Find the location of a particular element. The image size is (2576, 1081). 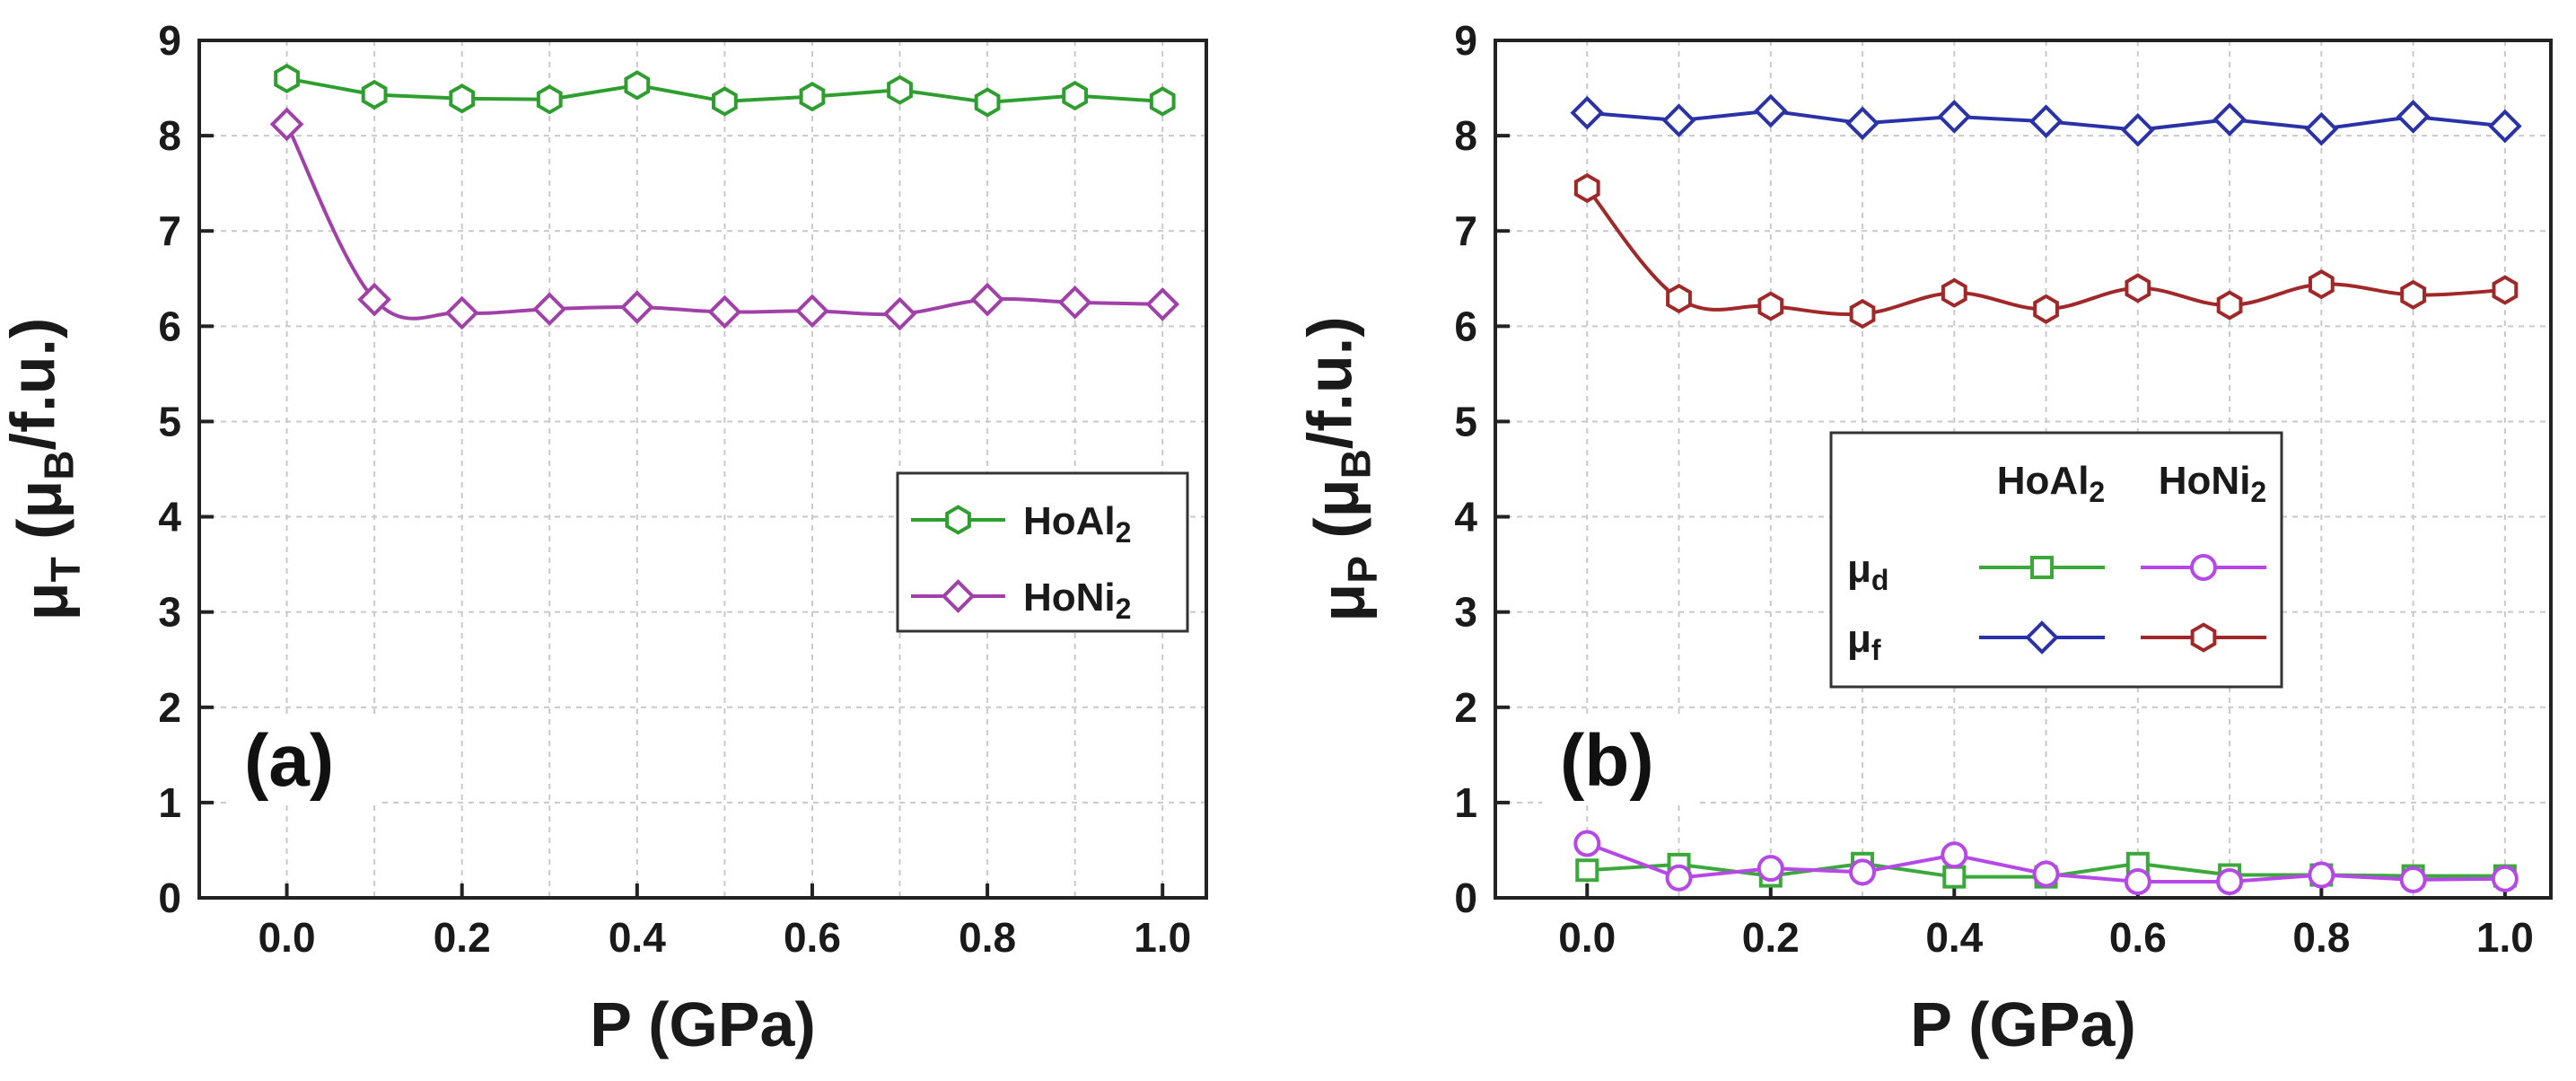

legend: HoAl2 HoNi2 is located at coordinates (1042, 552).